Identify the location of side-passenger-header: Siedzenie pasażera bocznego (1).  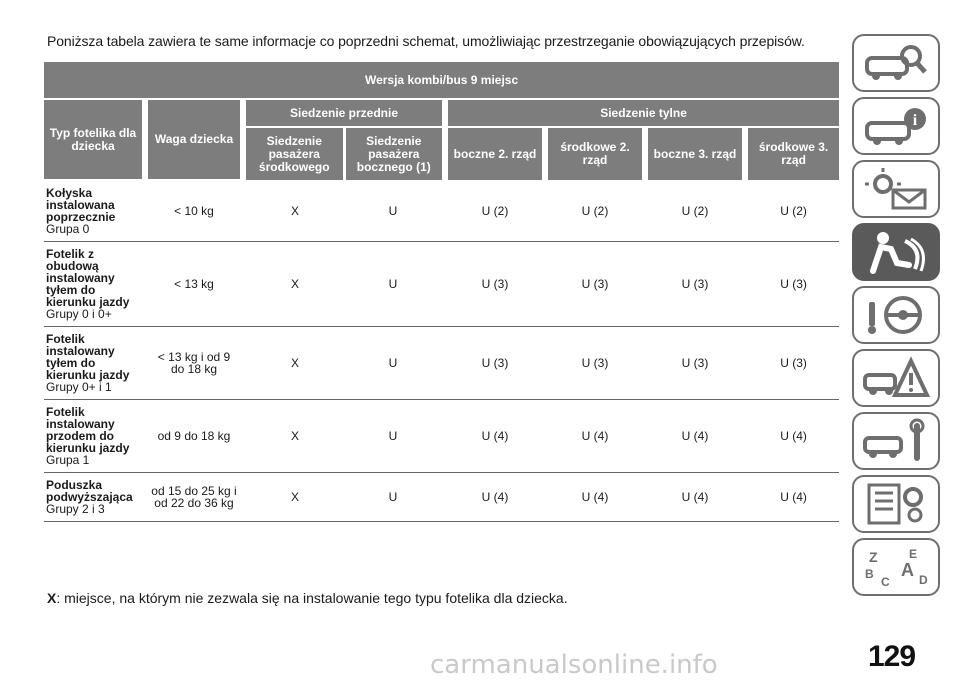
(393, 153).